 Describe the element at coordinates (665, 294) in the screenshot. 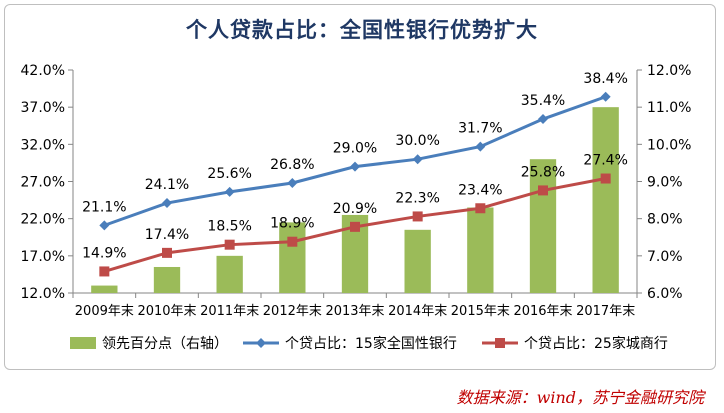

I see `right-tick-label: 6.0%` at that location.